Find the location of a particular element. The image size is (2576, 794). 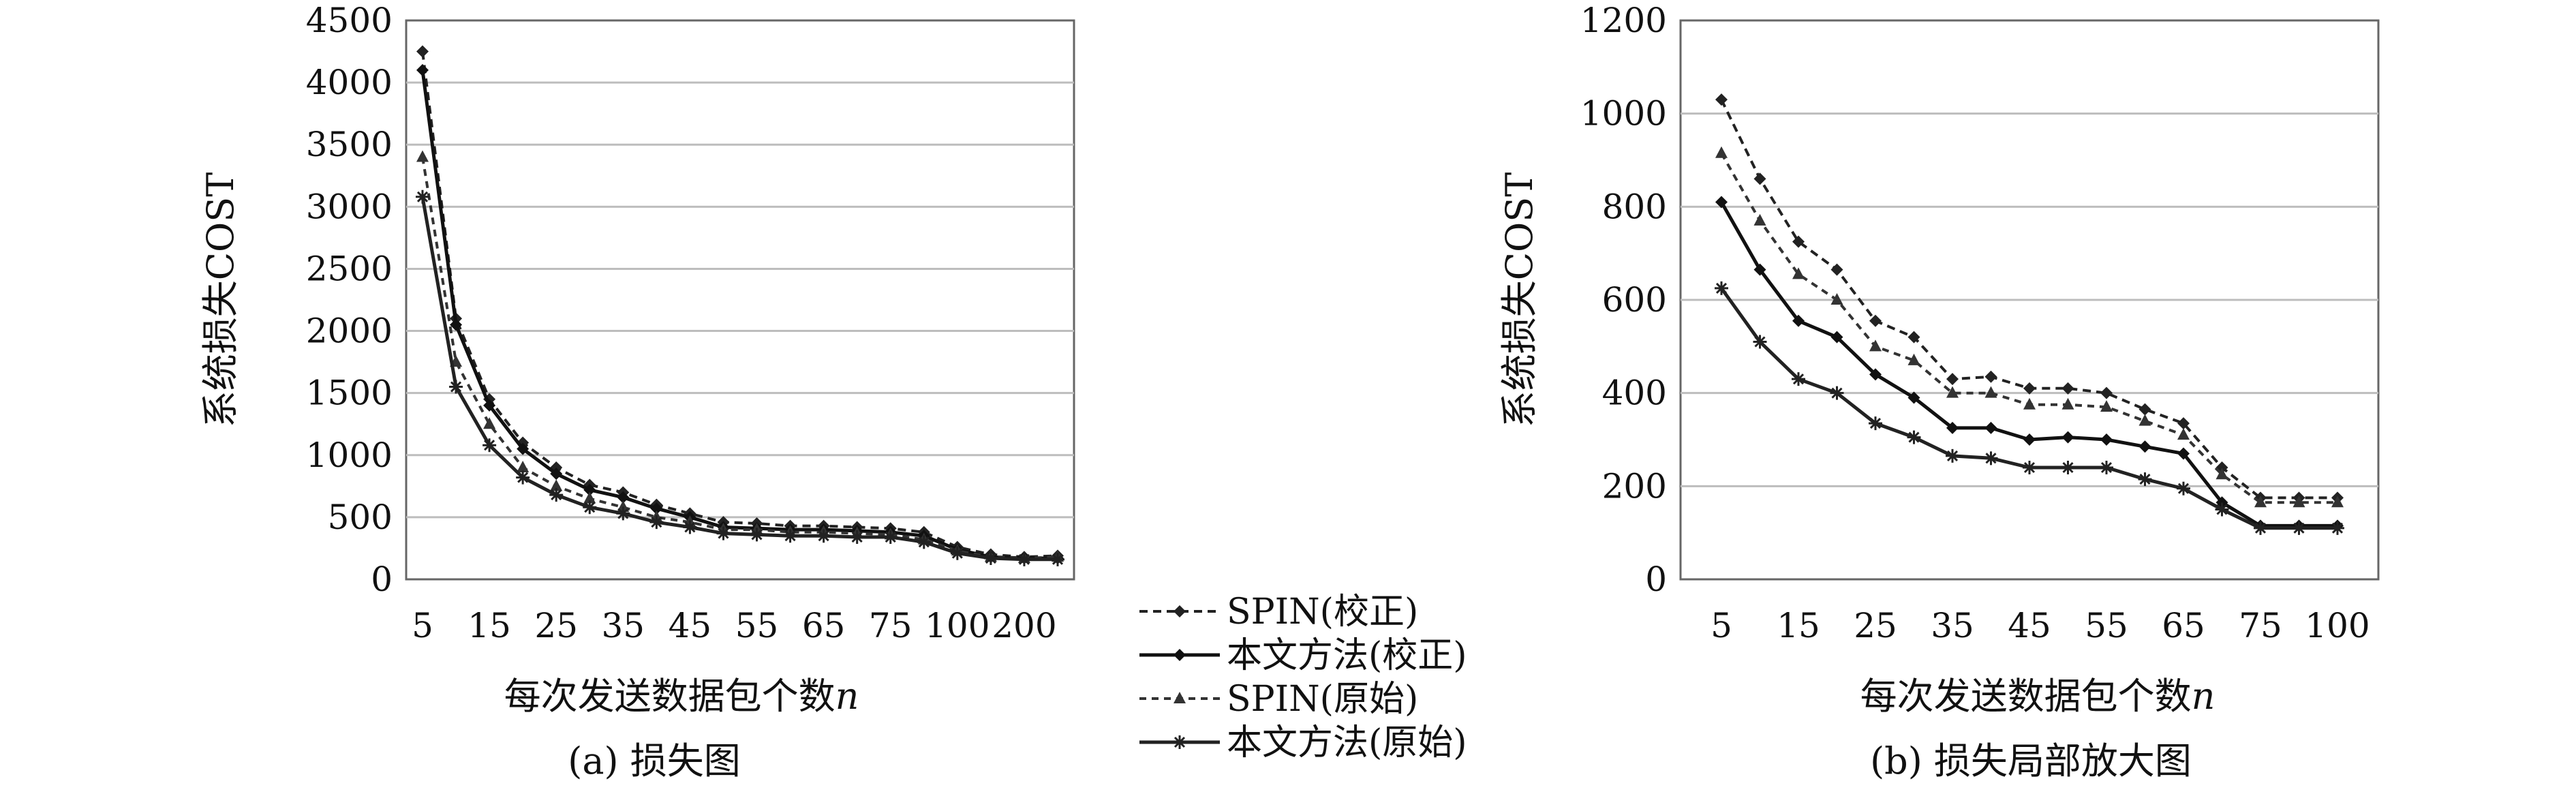

y-tick-label: 3000 is located at coordinates (349, 206).